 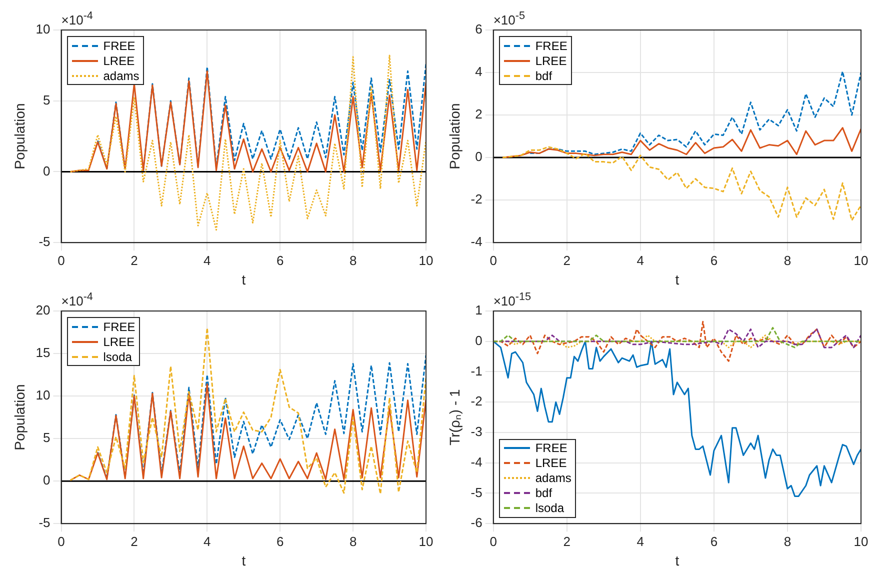 I want to click on y-tick-label: -3, so click(x=476, y=432).